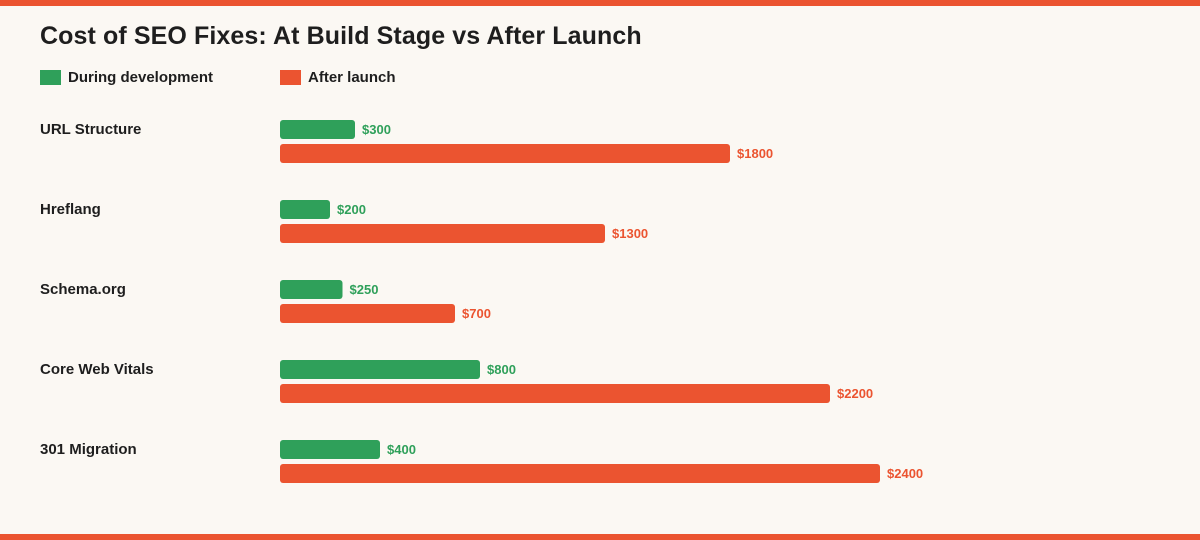 This screenshot has height=540, width=1200. What do you see at coordinates (855, 393) in the screenshot?
I see `value-label: $2200` at bounding box center [855, 393].